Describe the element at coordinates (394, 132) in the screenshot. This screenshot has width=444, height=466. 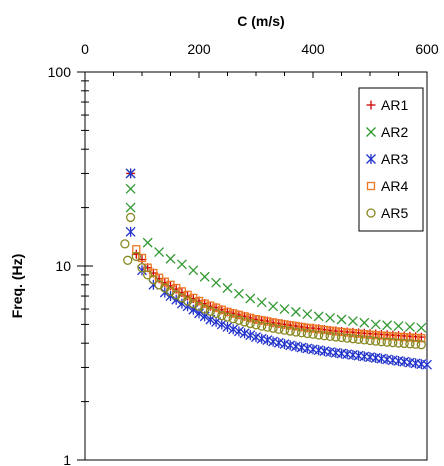
I see `legend-label: AR2` at that location.